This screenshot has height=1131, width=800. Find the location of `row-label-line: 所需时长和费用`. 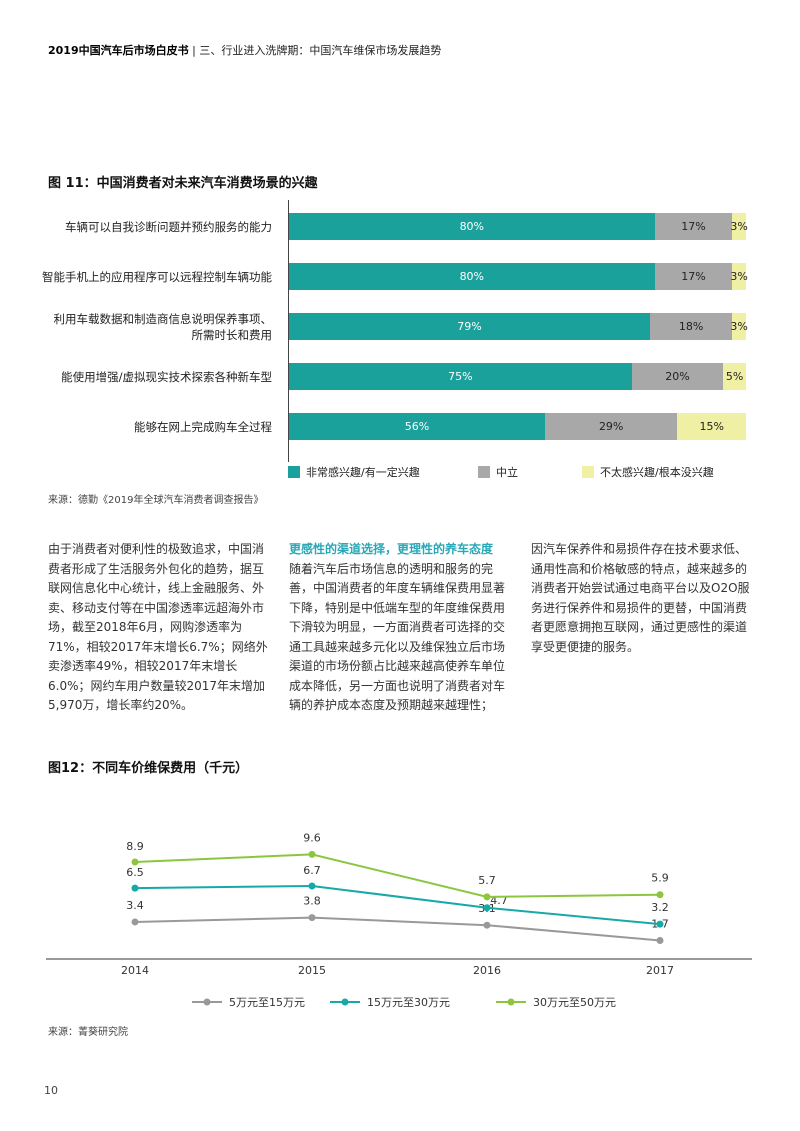

row-label-line: 所需时长和费用 is located at coordinates (232, 334).